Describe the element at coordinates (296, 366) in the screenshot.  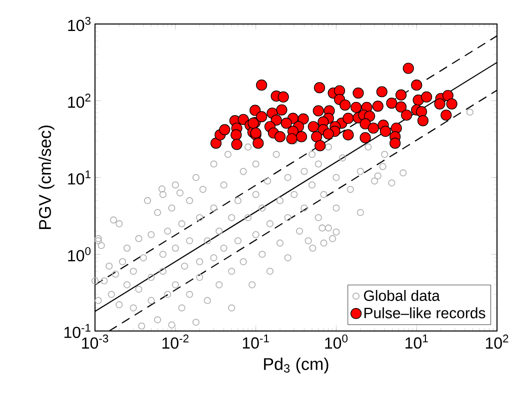
I see `x-axis-title: Pd$_{3}$ (cm)` at that location.